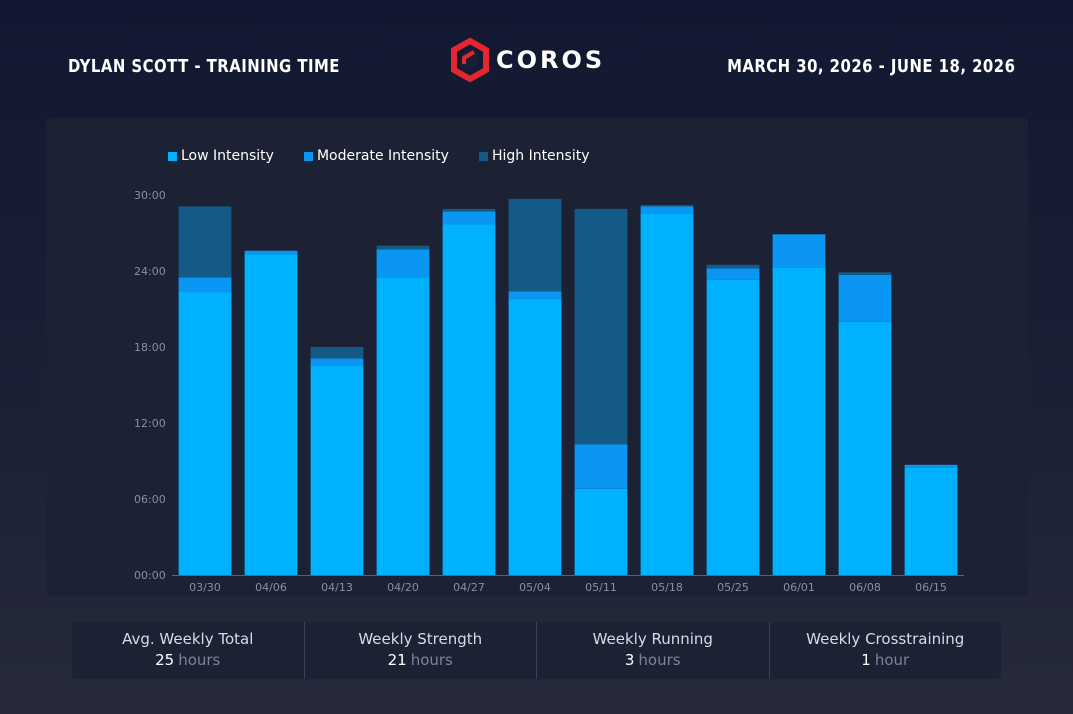  I want to click on stat-value: 1, so click(866, 660).